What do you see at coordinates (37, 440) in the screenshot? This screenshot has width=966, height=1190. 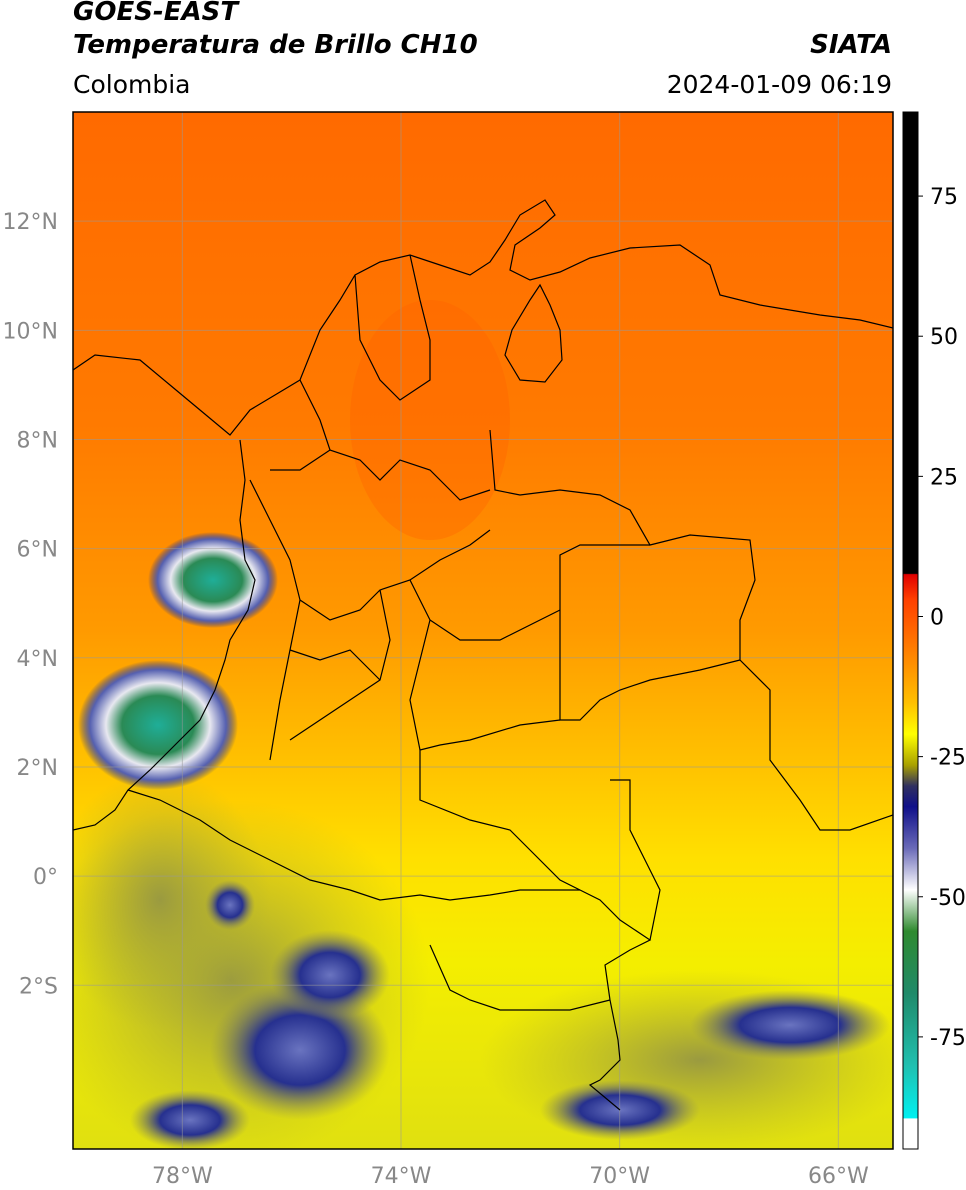 I see `lat-tick-label: 8°N` at bounding box center [37, 440].